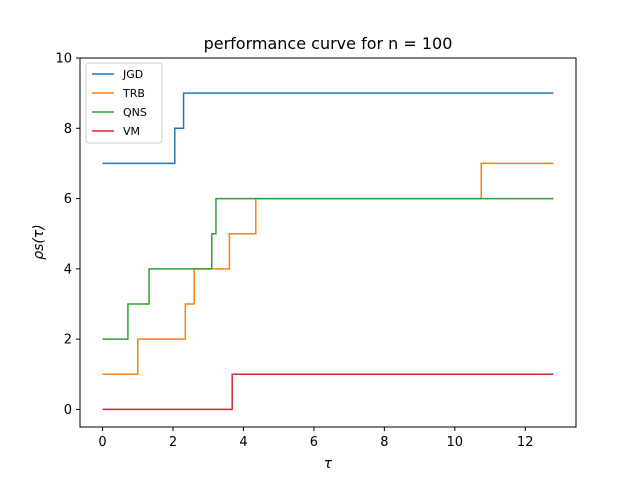 The width and height of the screenshot is (640, 480). Describe the element at coordinates (525, 442) in the screenshot. I see `x-tick-label: 12` at that location.